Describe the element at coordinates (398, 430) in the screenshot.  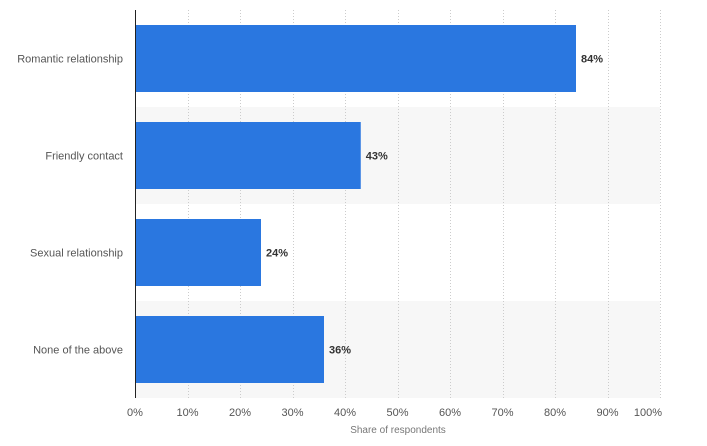
I see `x-axis-title: Share of respondents` at that location.